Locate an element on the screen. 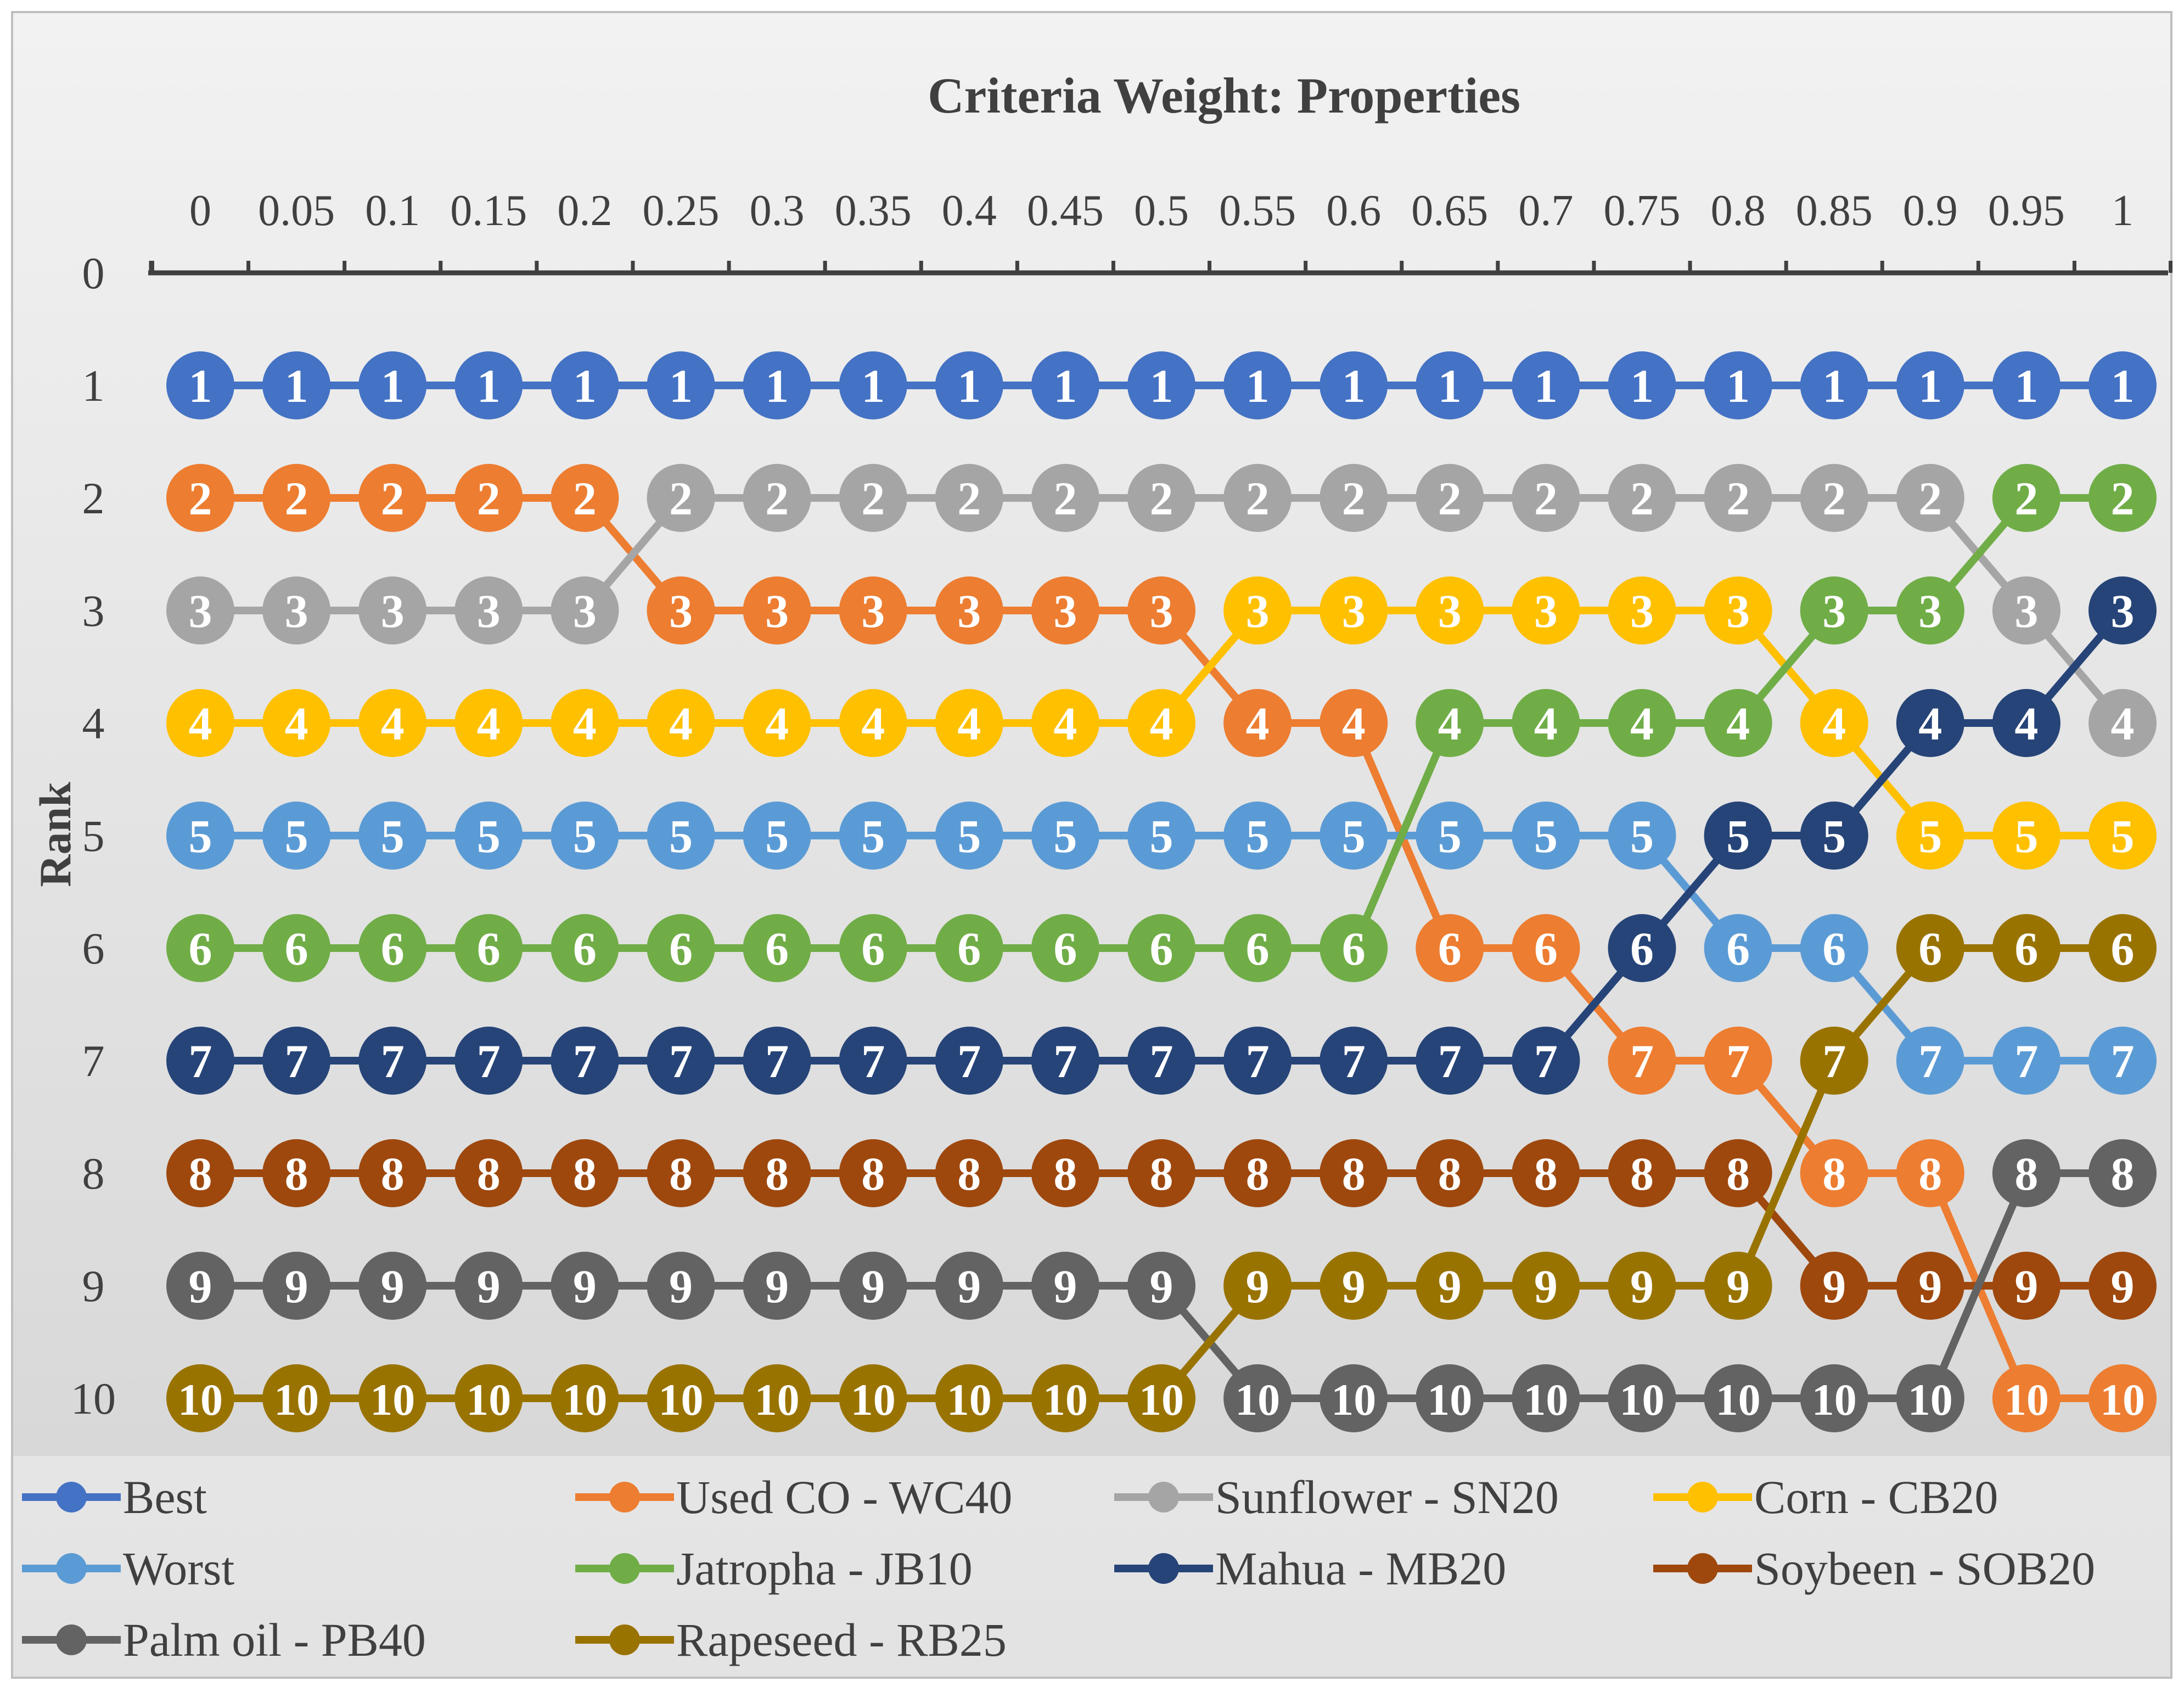 Image resolution: width=2184 pixels, height=1692 pixels. data-point: 5 is located at coordinates (296, 836).